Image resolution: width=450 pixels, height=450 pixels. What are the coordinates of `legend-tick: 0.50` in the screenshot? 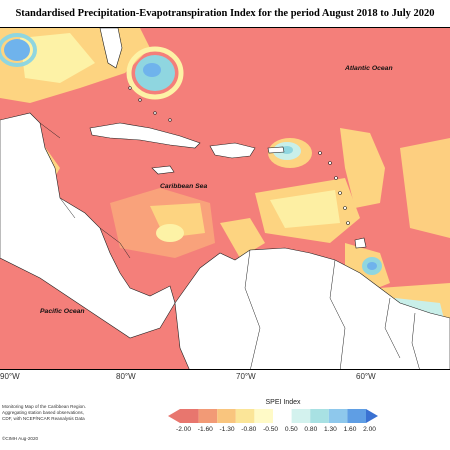 It's located at (291, 429).